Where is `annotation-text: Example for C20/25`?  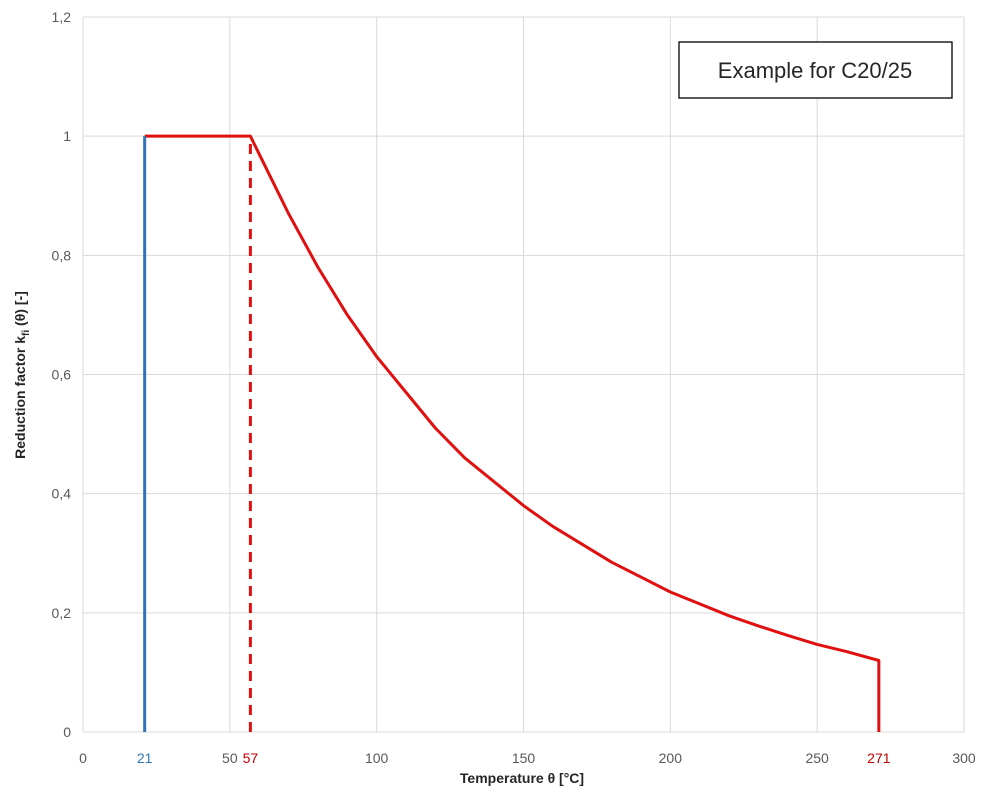 annotation-text: Example for C20/25 is located at coordinates (815, 70).